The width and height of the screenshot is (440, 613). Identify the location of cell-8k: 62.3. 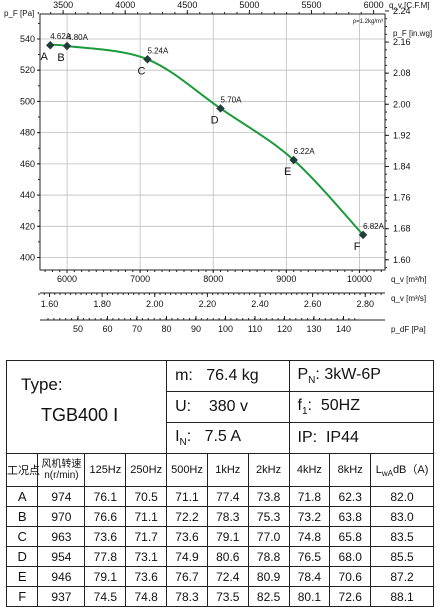
(350, 496).